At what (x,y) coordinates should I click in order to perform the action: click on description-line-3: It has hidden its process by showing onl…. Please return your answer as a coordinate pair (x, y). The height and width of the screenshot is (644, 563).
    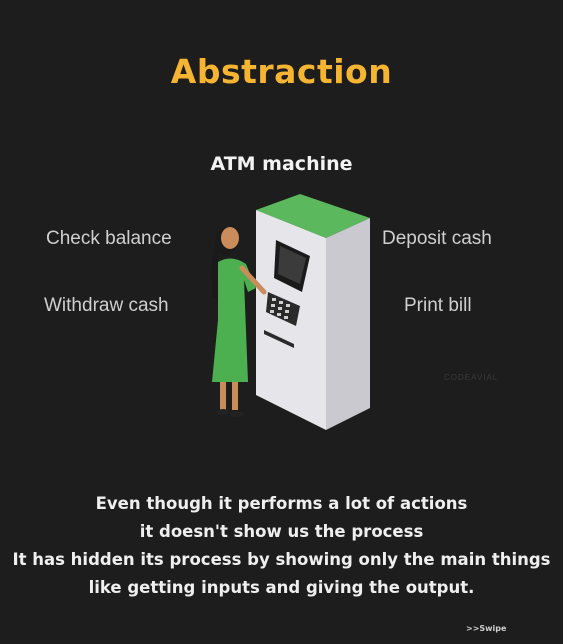
    Looking at the image, I should click on (281, 559).